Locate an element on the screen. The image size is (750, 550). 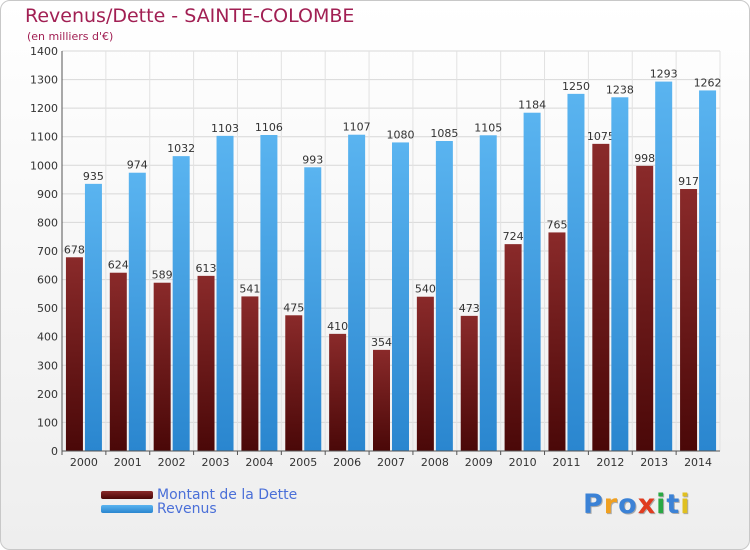
x-tick-label: 2004 is located at coordinates (259, 462).